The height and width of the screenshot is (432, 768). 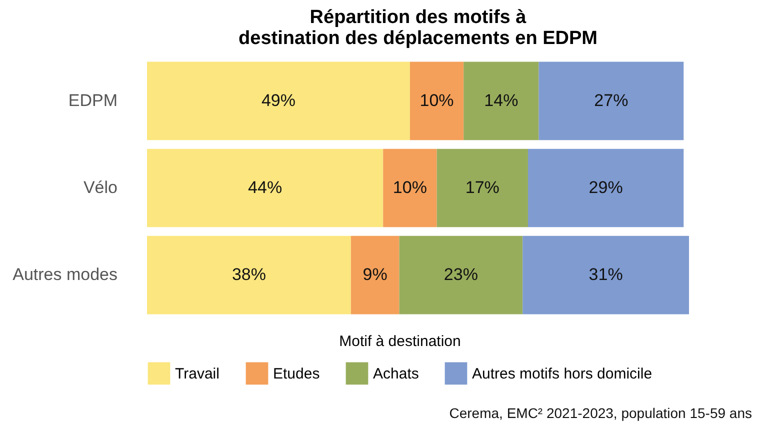 I want to click on legend-label: Achats, so click(x=396, y=373).